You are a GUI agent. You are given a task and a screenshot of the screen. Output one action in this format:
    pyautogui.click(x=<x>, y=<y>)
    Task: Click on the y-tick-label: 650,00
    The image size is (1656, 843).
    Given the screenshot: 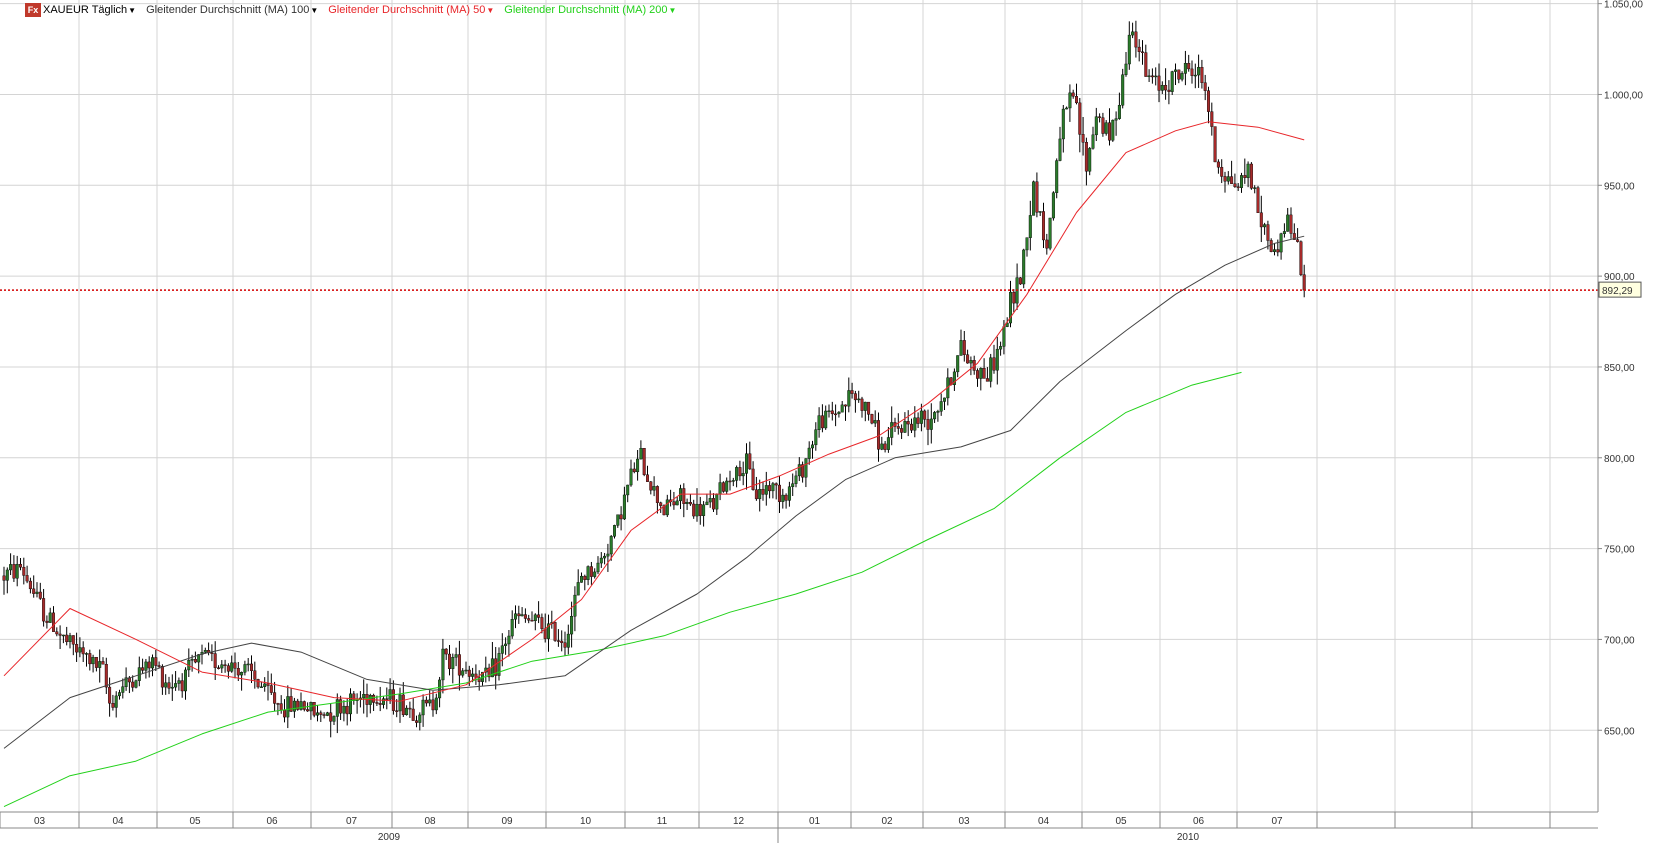 What is the action you would take?
    pyautogui.click(x=1619, y=731)
    